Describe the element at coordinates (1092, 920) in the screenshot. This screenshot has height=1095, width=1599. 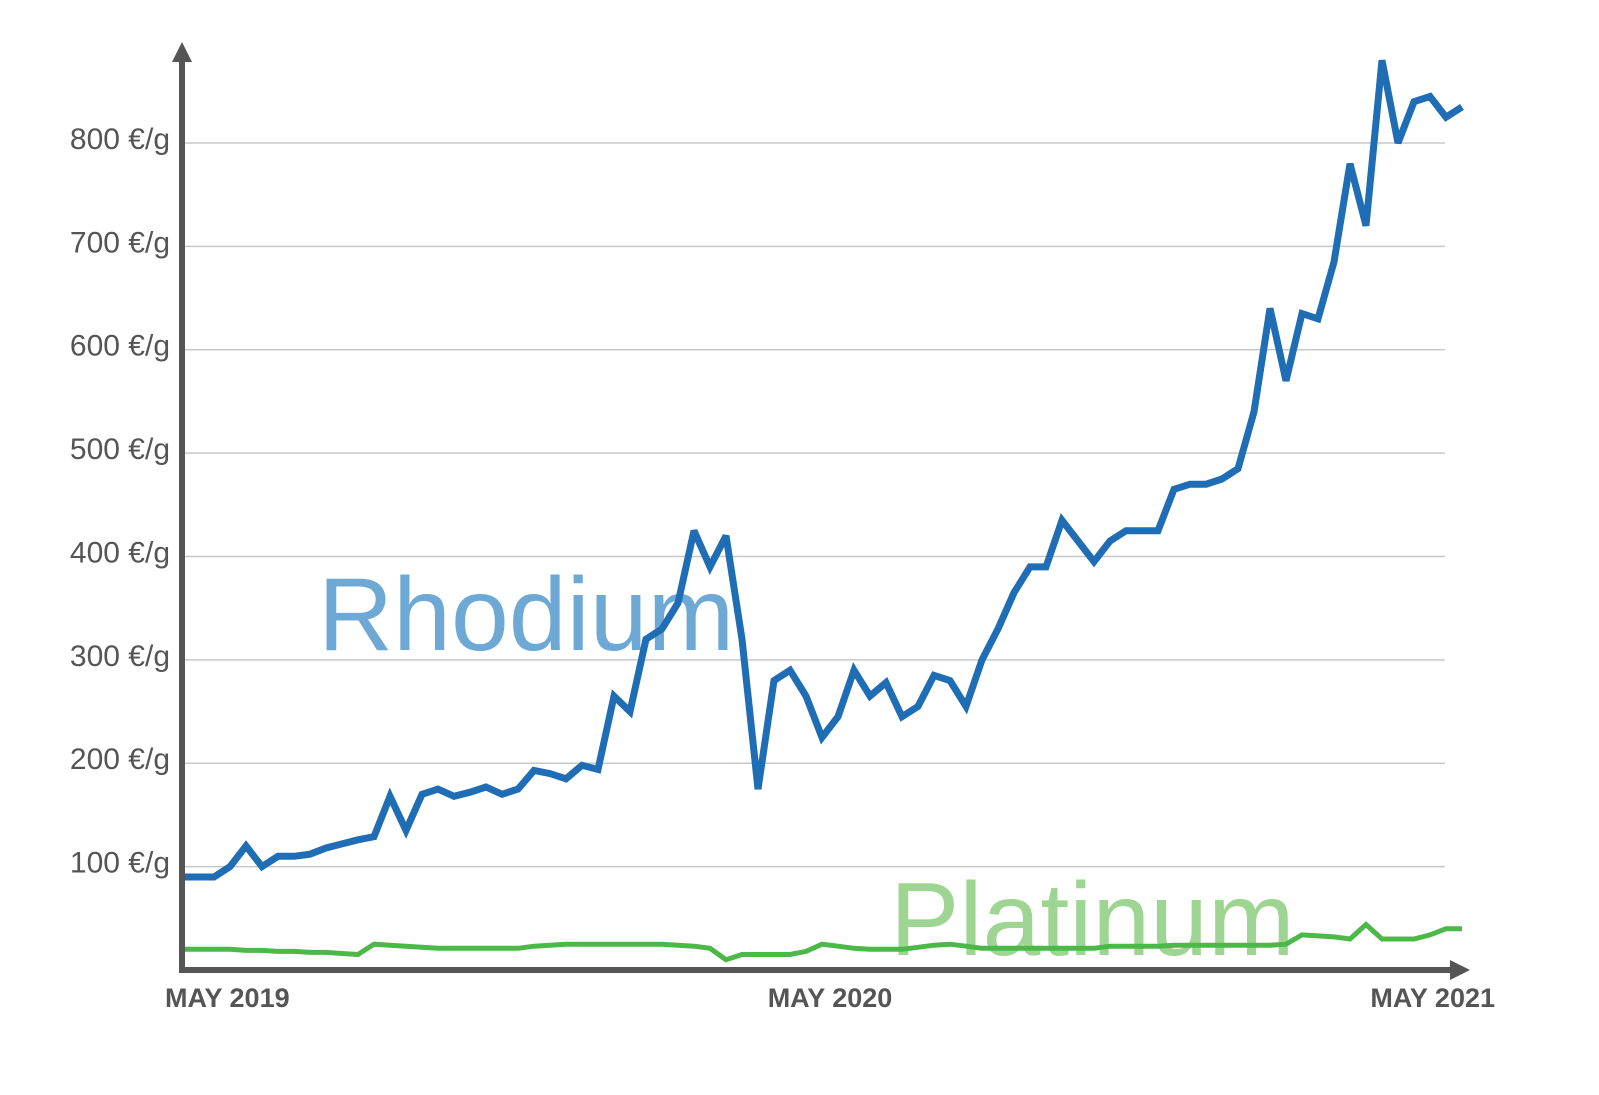
I see `series-label: Platinum` at that location.